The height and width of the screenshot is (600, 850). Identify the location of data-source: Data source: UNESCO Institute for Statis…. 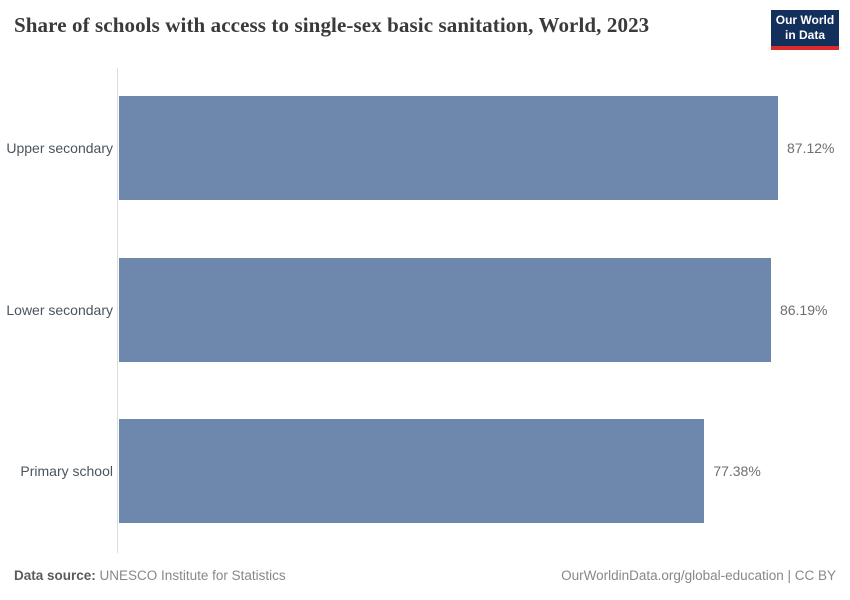
(150, 575).